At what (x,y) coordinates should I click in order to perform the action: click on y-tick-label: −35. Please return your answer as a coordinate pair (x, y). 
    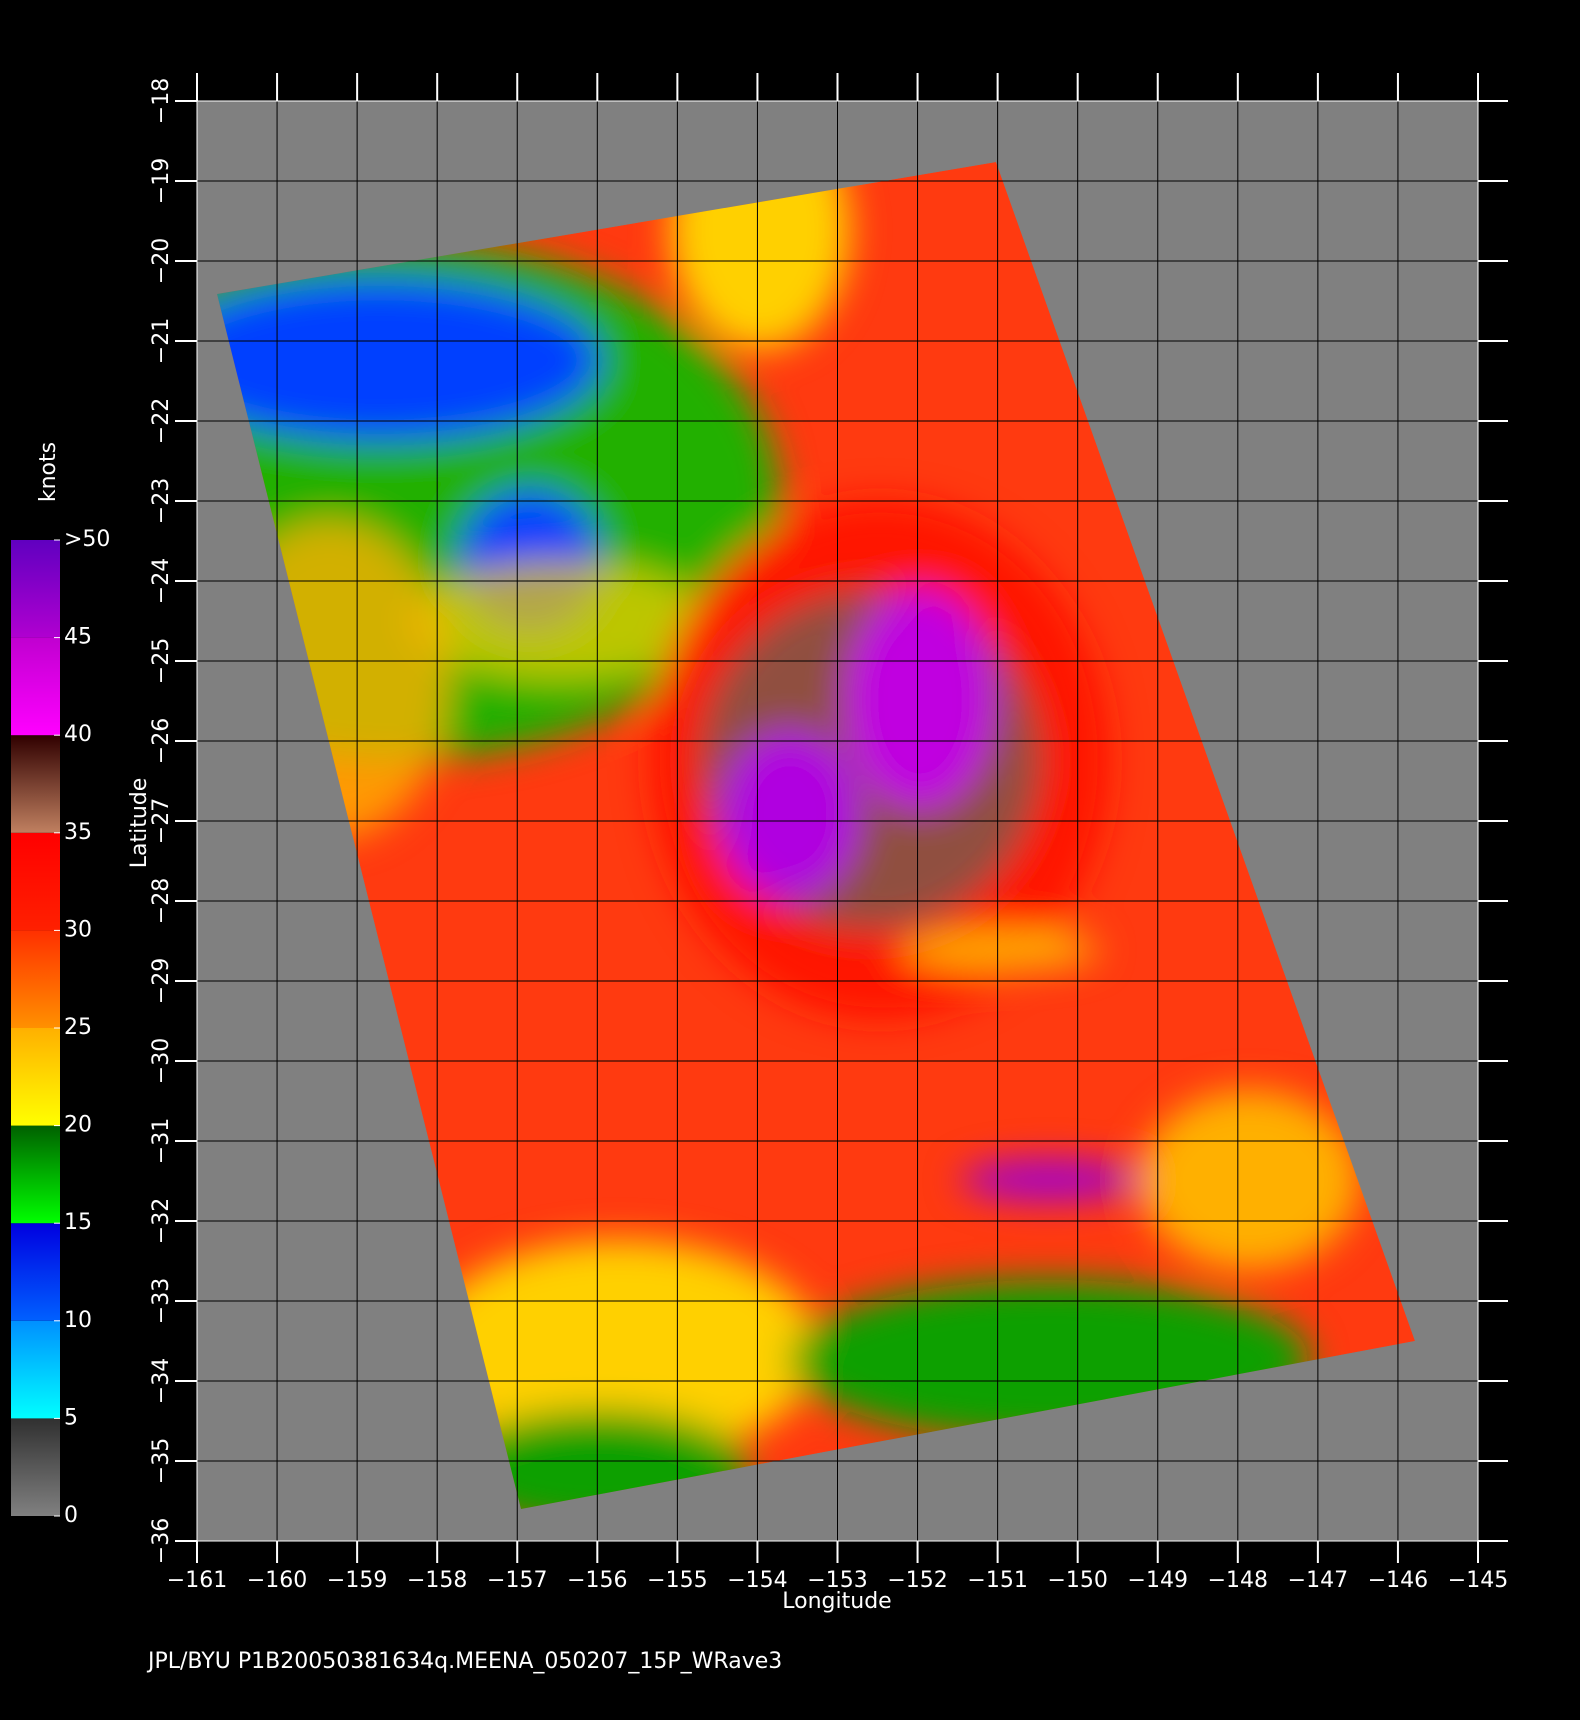
    Looking at the image, I should click on (161, 1461).